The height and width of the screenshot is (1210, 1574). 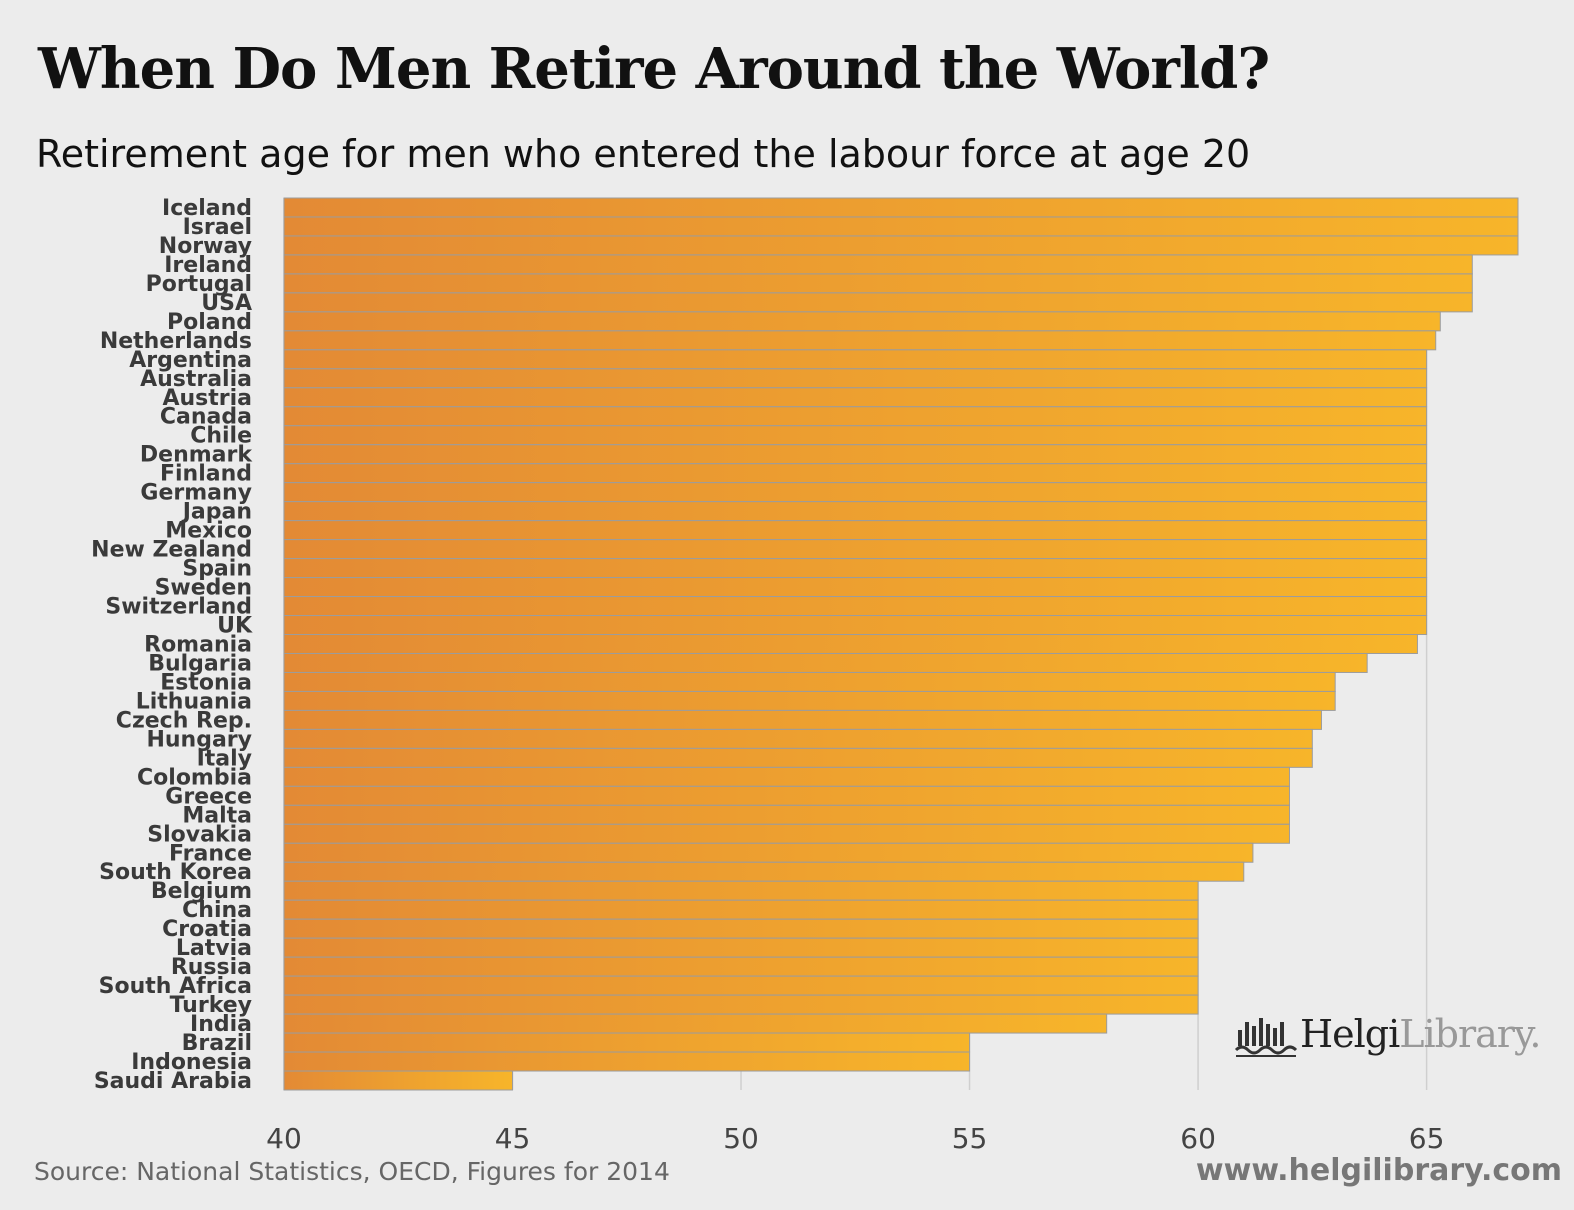 I want to click on category-label: Croatia, so click(x=207, y=929).